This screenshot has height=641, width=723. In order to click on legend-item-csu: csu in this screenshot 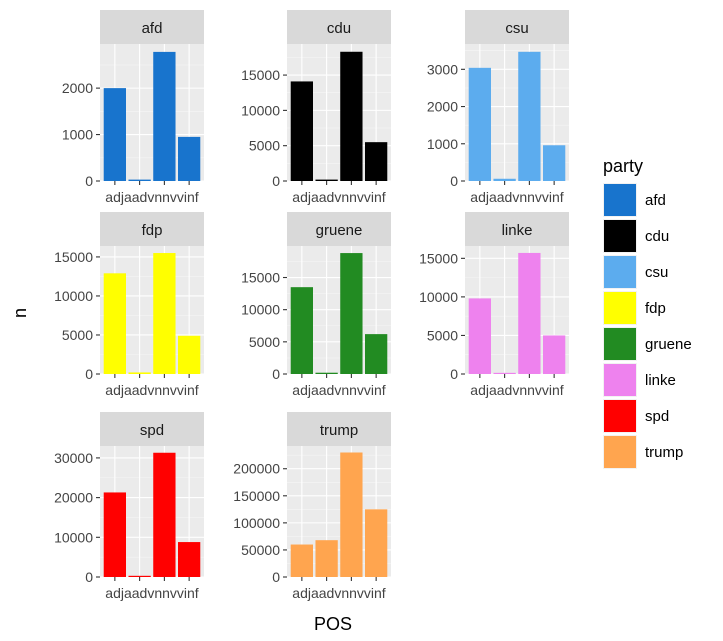, I will do `click(635, 272)`.